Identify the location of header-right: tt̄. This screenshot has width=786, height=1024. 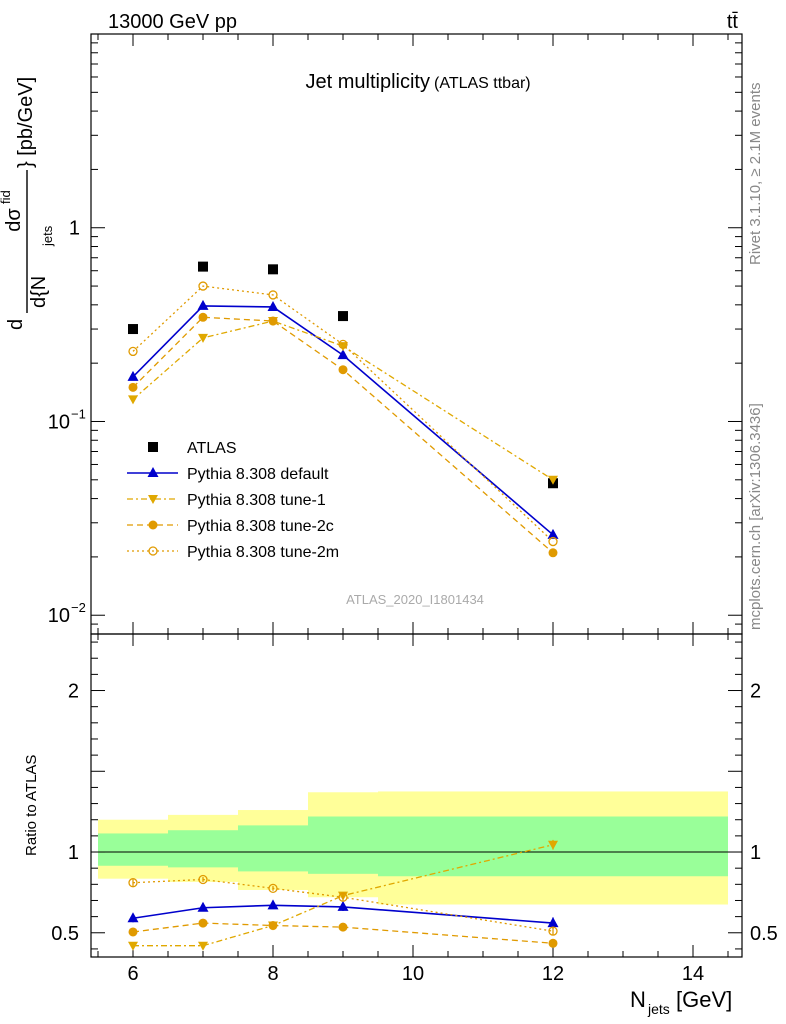
(733, 22).